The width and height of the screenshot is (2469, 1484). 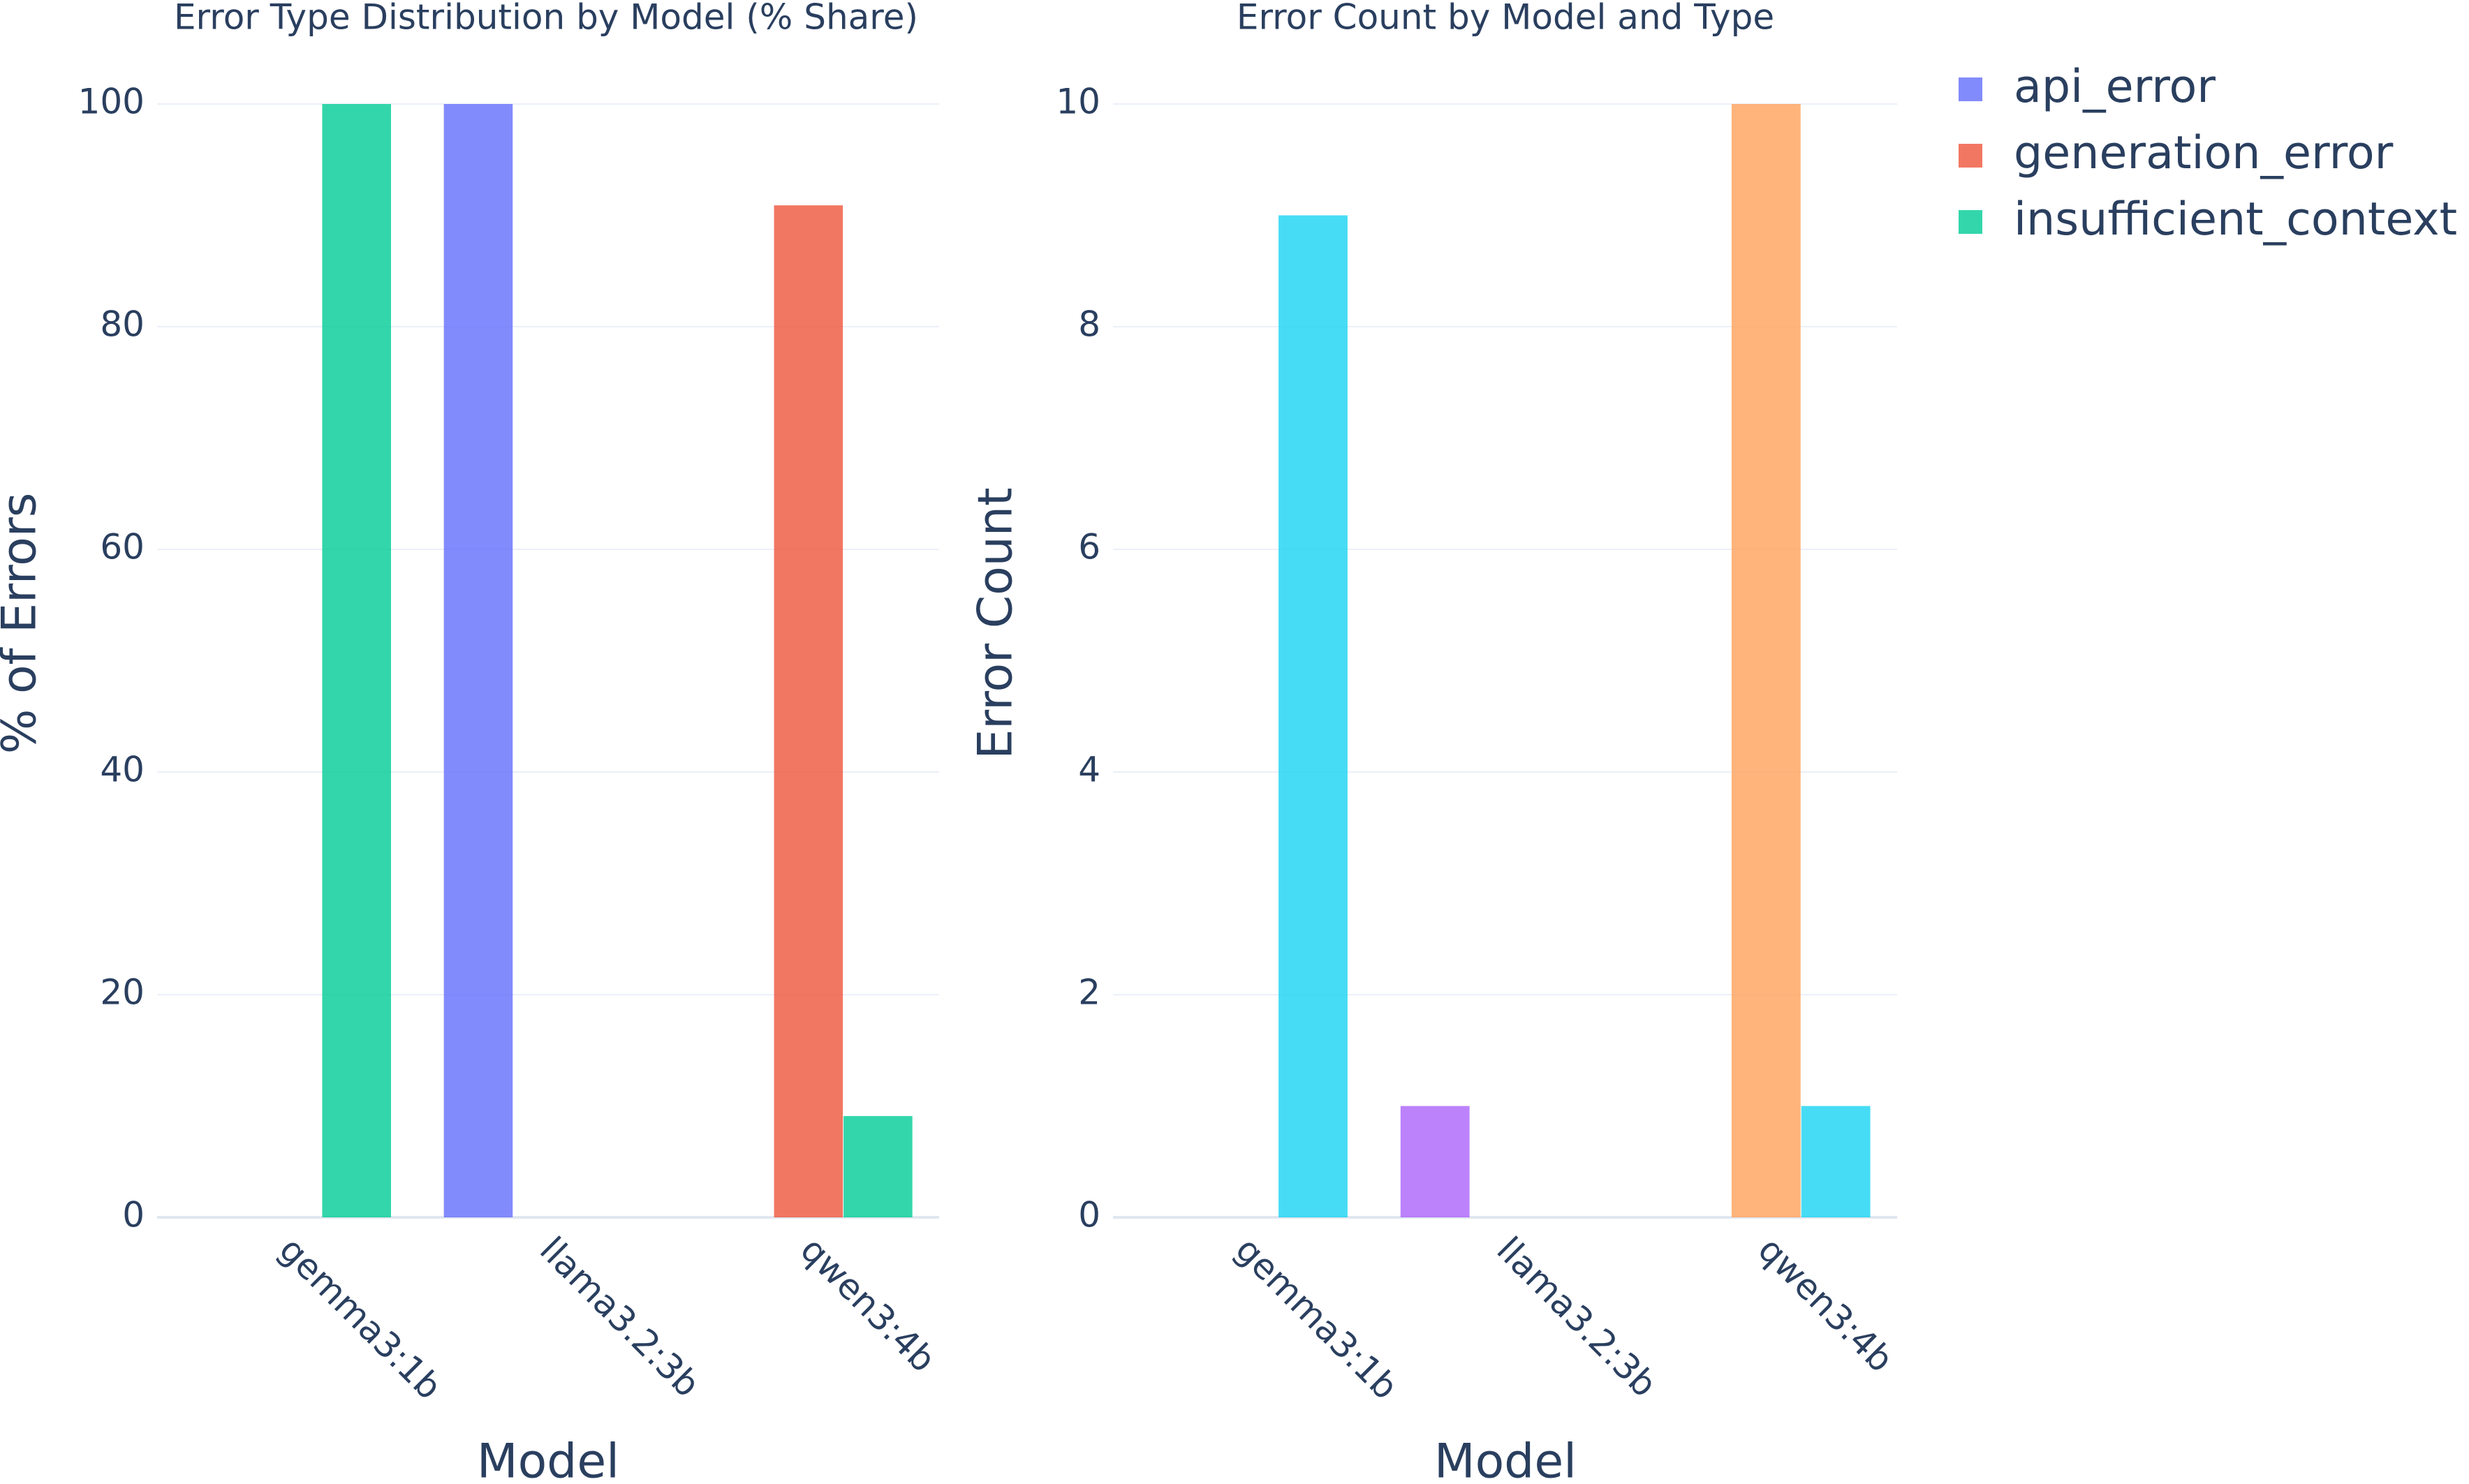 I want to click on legend-label-insufficient-context: insufficient_context, so click(x=2235, y=219).